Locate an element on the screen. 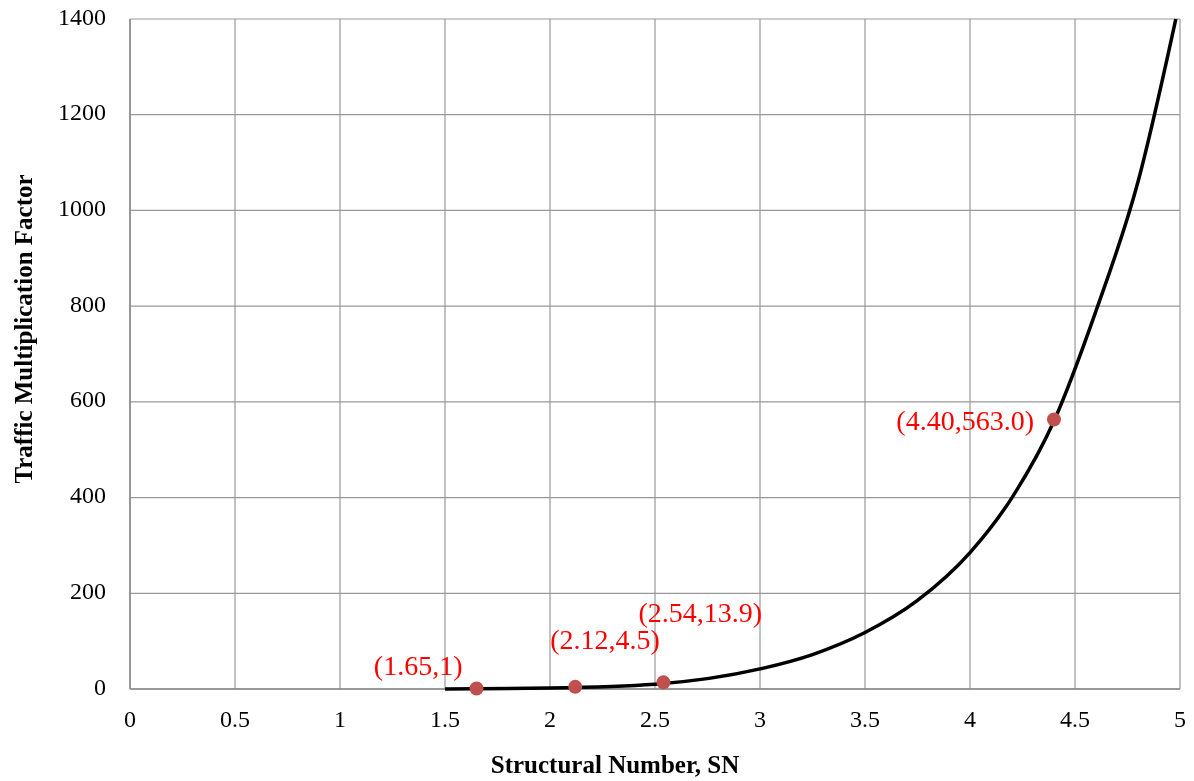 Image resolution: width=1194 pixels, height=781 pixels. y-tick-label: 1000 is located at coordinates (82, 207).